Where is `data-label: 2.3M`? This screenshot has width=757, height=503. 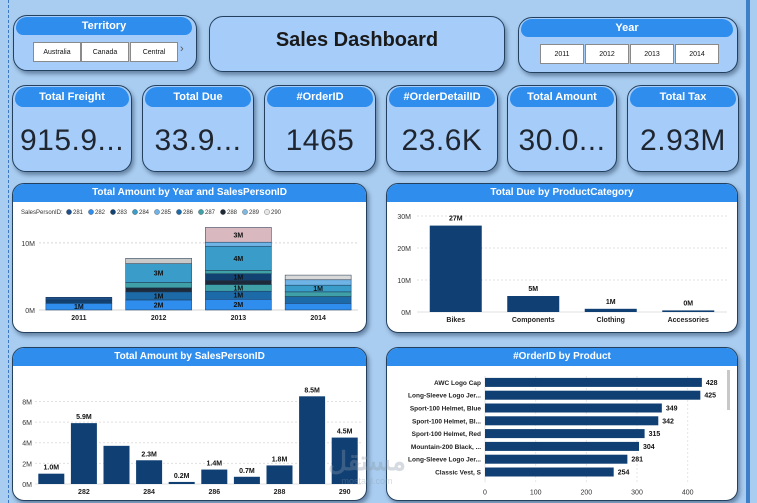 data-label: 2.3M is located at coordinates (149, 454).